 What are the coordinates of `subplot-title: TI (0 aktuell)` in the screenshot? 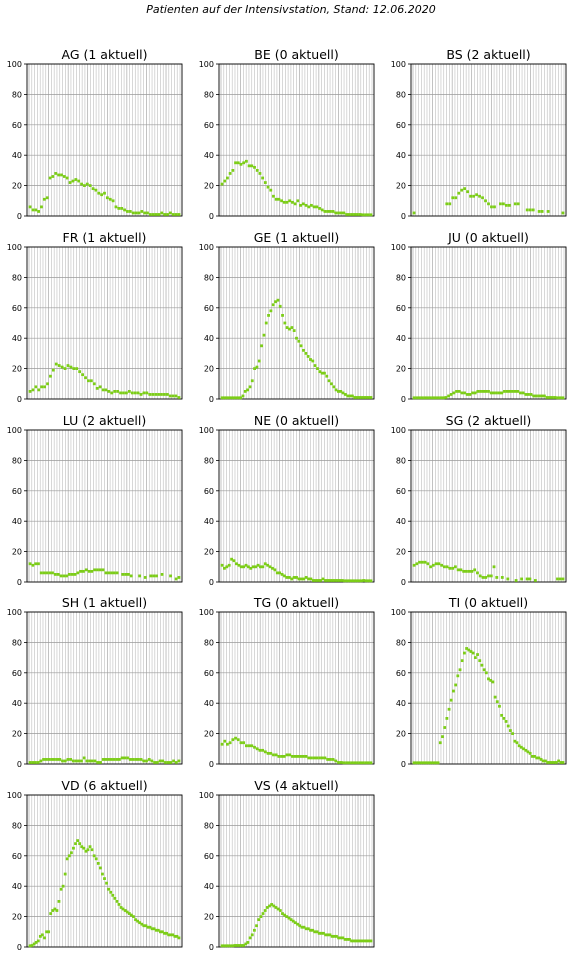 It's located at (488, 602).